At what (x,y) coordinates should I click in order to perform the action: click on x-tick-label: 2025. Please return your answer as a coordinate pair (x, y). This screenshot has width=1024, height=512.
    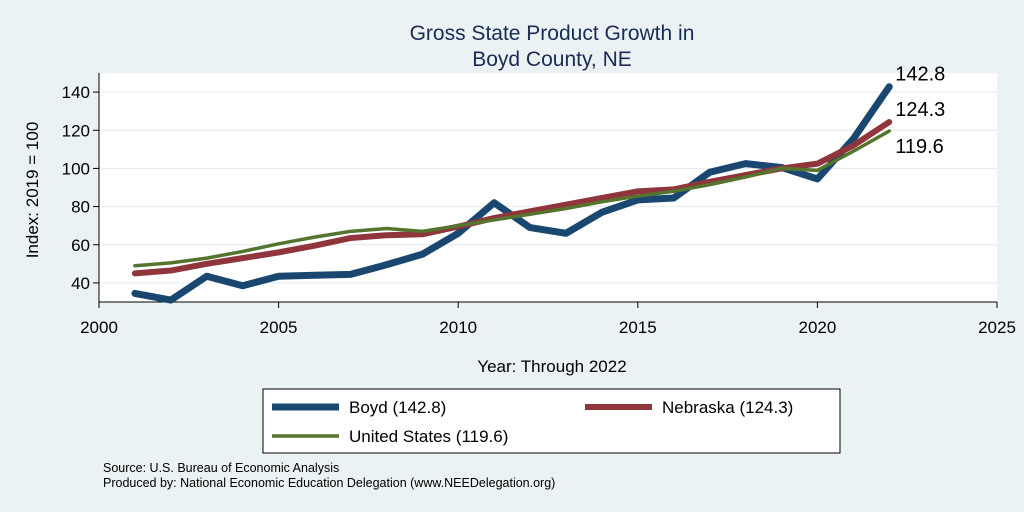
    Looking at the image, I should click on (997, 327).